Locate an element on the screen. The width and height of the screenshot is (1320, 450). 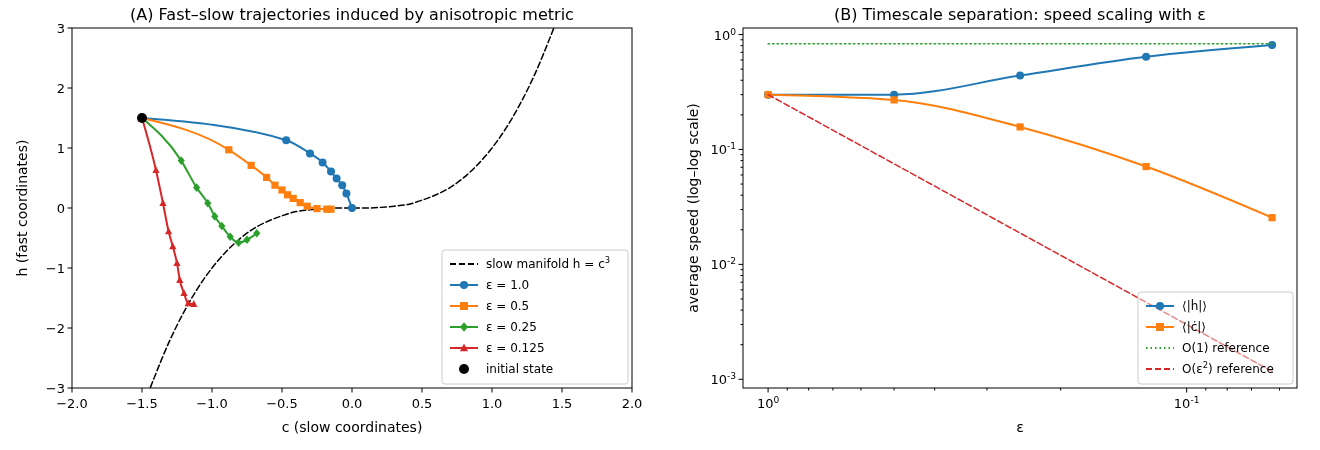
y-tick-label: 10$^{-3}$ is located at coordinates (723, 379).